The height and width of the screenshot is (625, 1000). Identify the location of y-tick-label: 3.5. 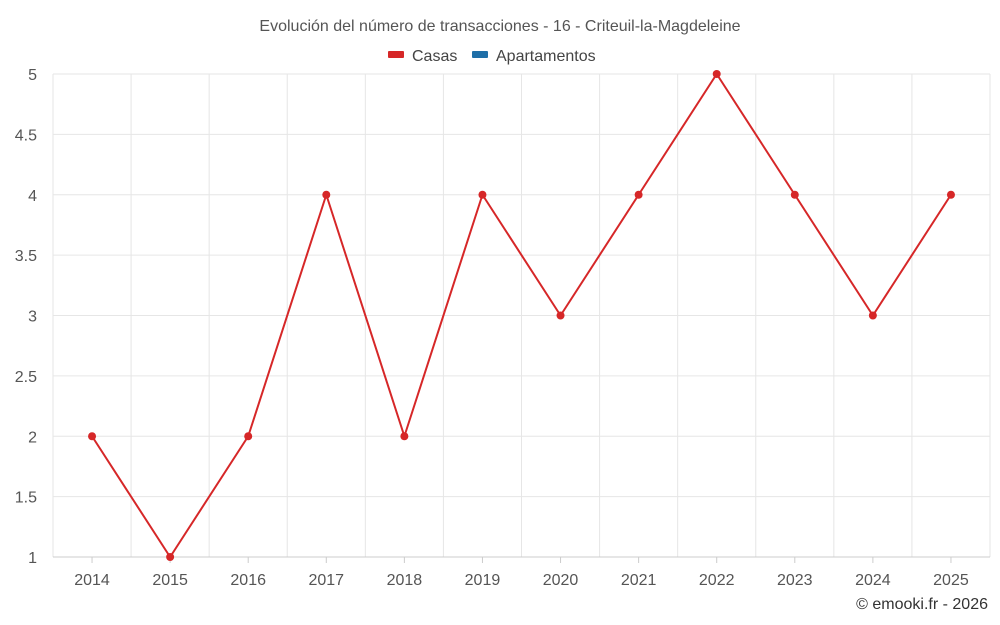
(26, 256).